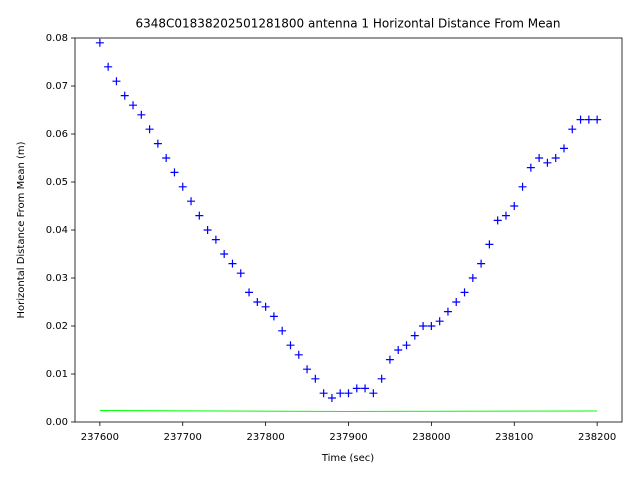 The width and height of the screenshot is (640, 480). What do you see at coordinates (57, 182) in the screenshot?
I see `y-tick-label: 0.05` at bounding box center [57, 182].